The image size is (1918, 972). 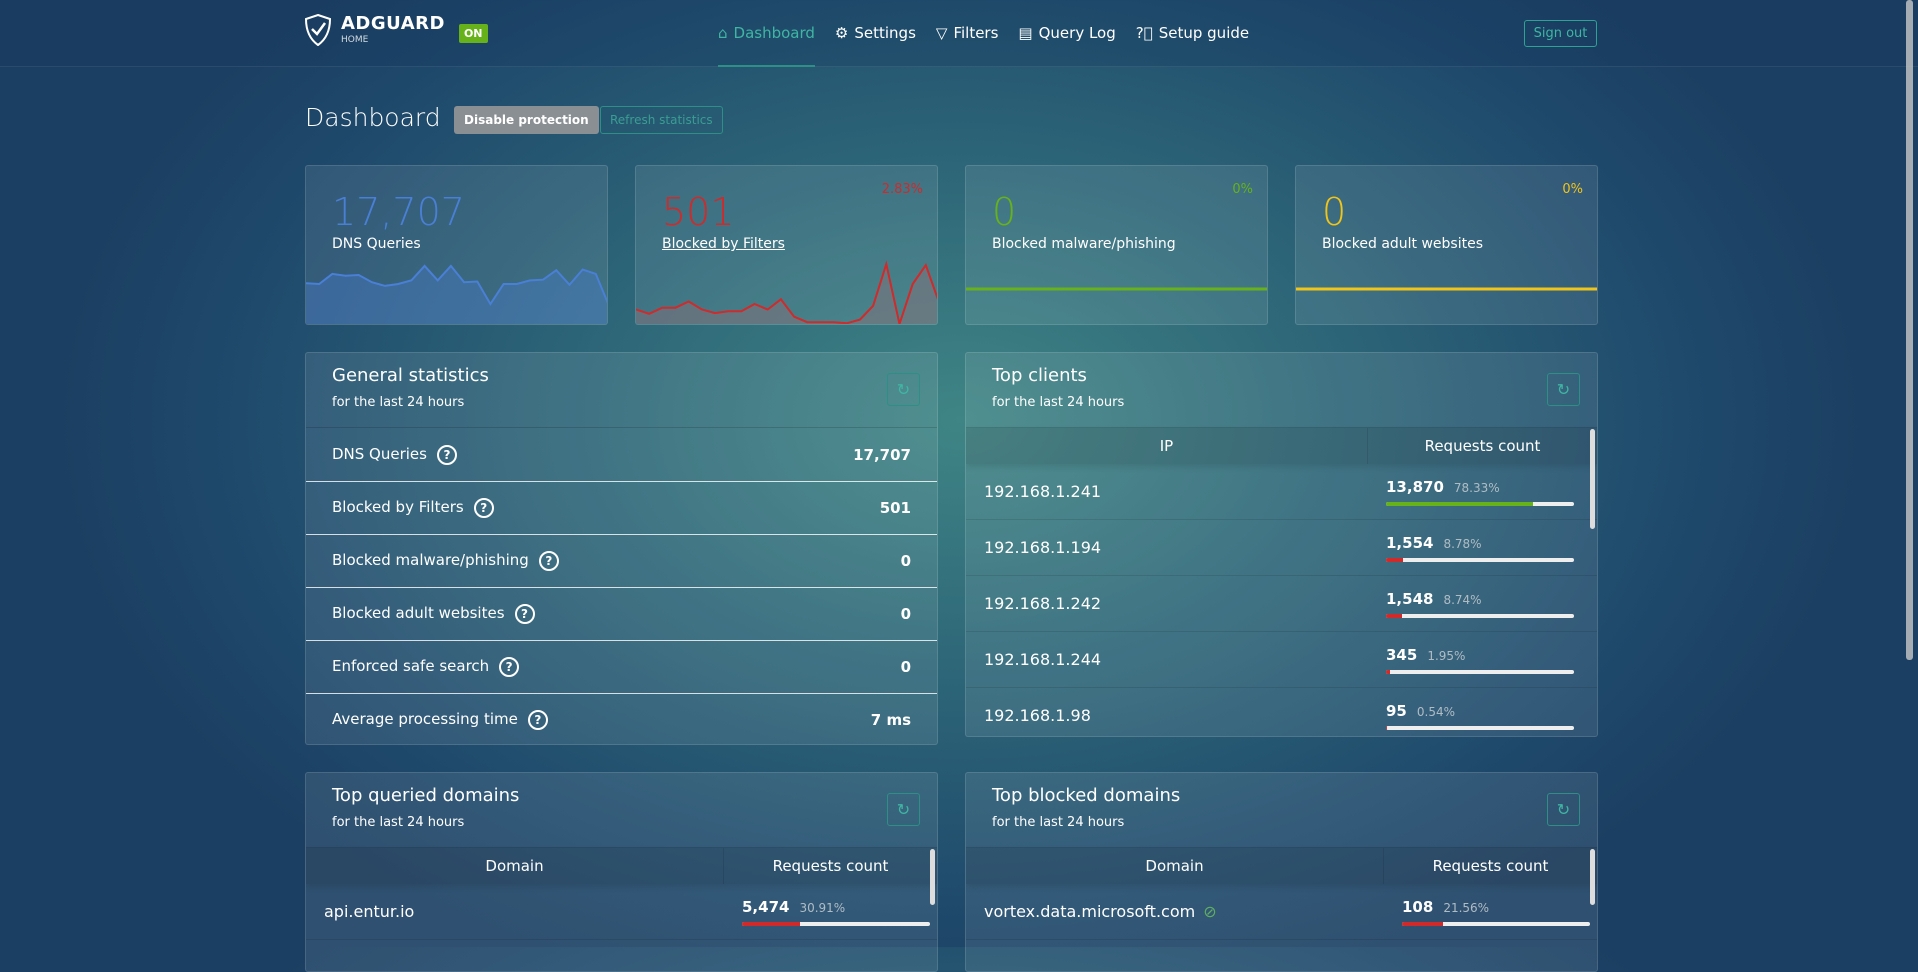 What do you see at coordinates (1462, 543) in the screenshot?
I see `count-percent: 8.78%` at bounding box center [1462, 543].